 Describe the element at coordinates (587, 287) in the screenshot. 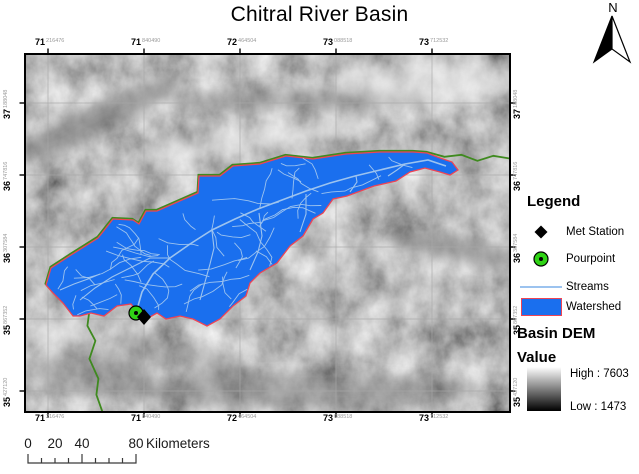

I see `legend-item-label: Streams` at that location.